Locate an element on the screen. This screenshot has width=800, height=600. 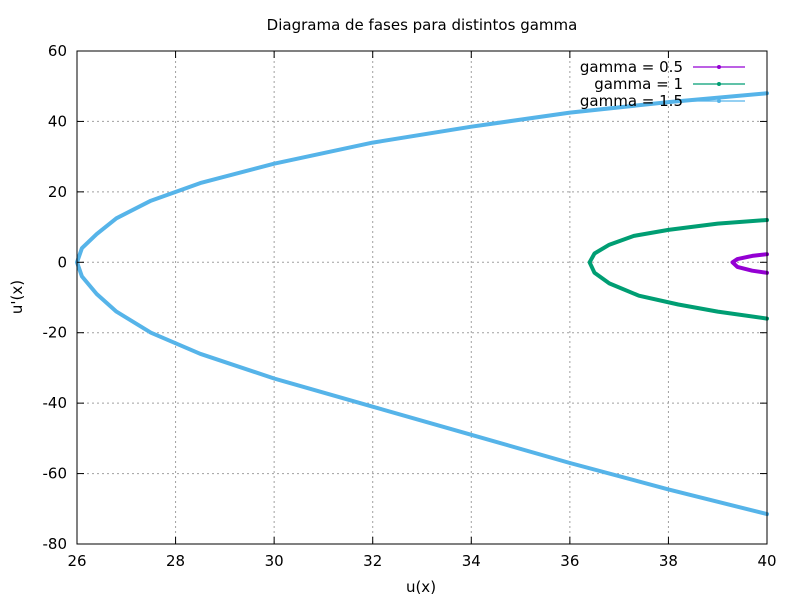
legend-label-1: gamma = 1 is located at coordinates (638, 84).